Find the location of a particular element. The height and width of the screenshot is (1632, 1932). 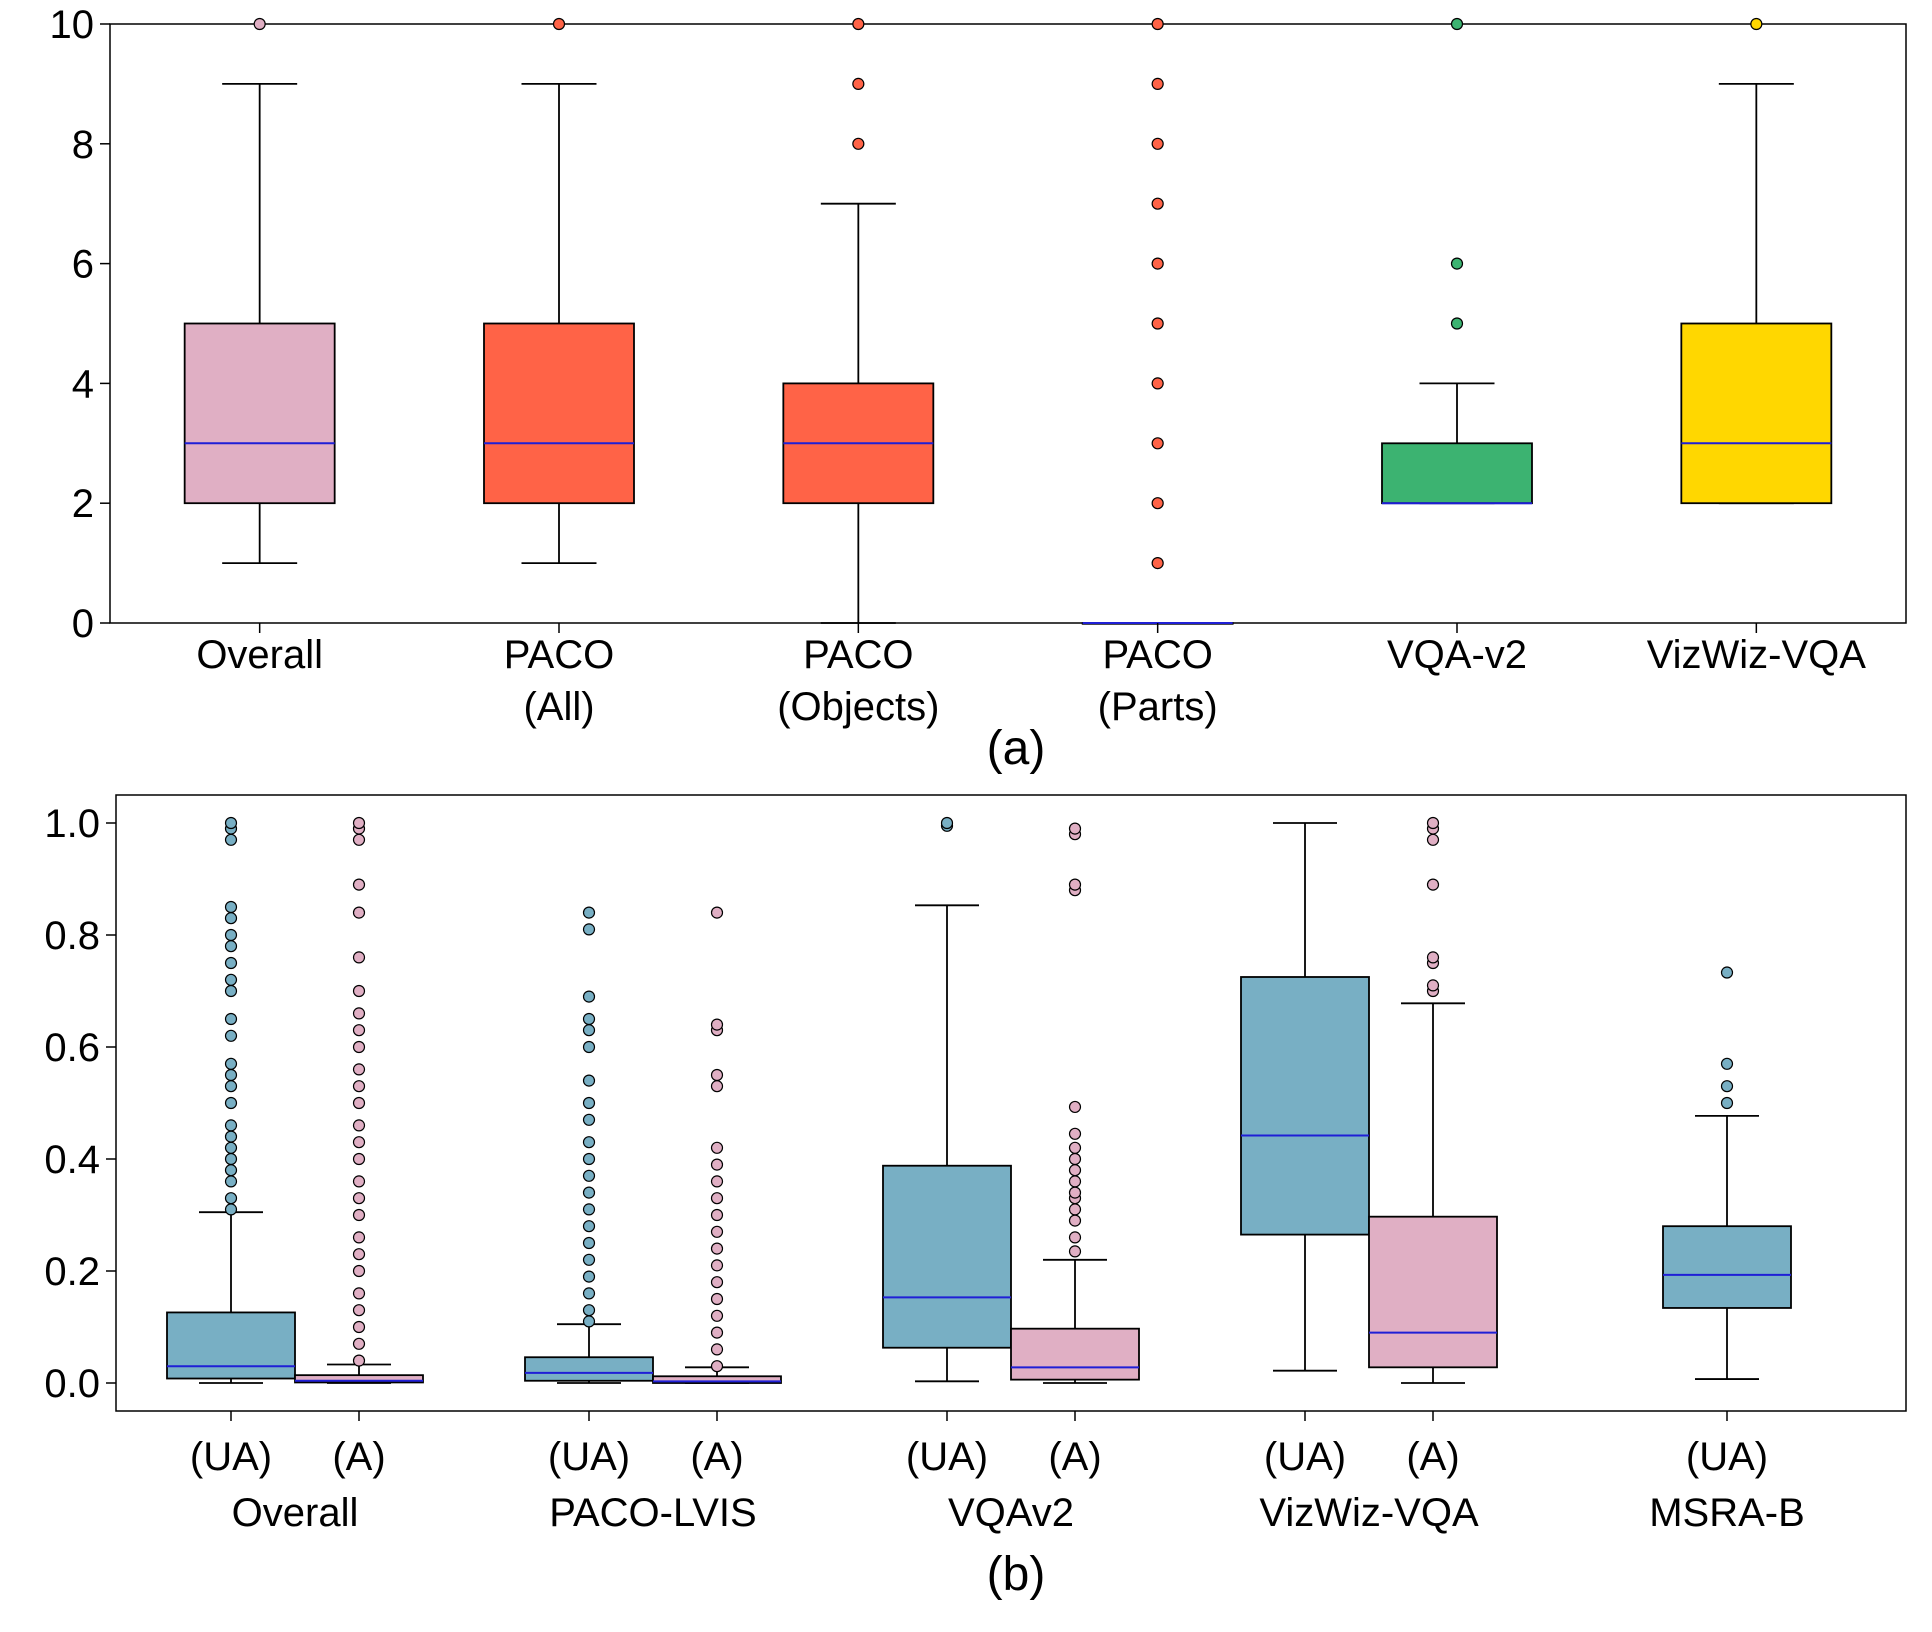

b-ytick-label: 0.0 is located at coordinates (72, 1384).